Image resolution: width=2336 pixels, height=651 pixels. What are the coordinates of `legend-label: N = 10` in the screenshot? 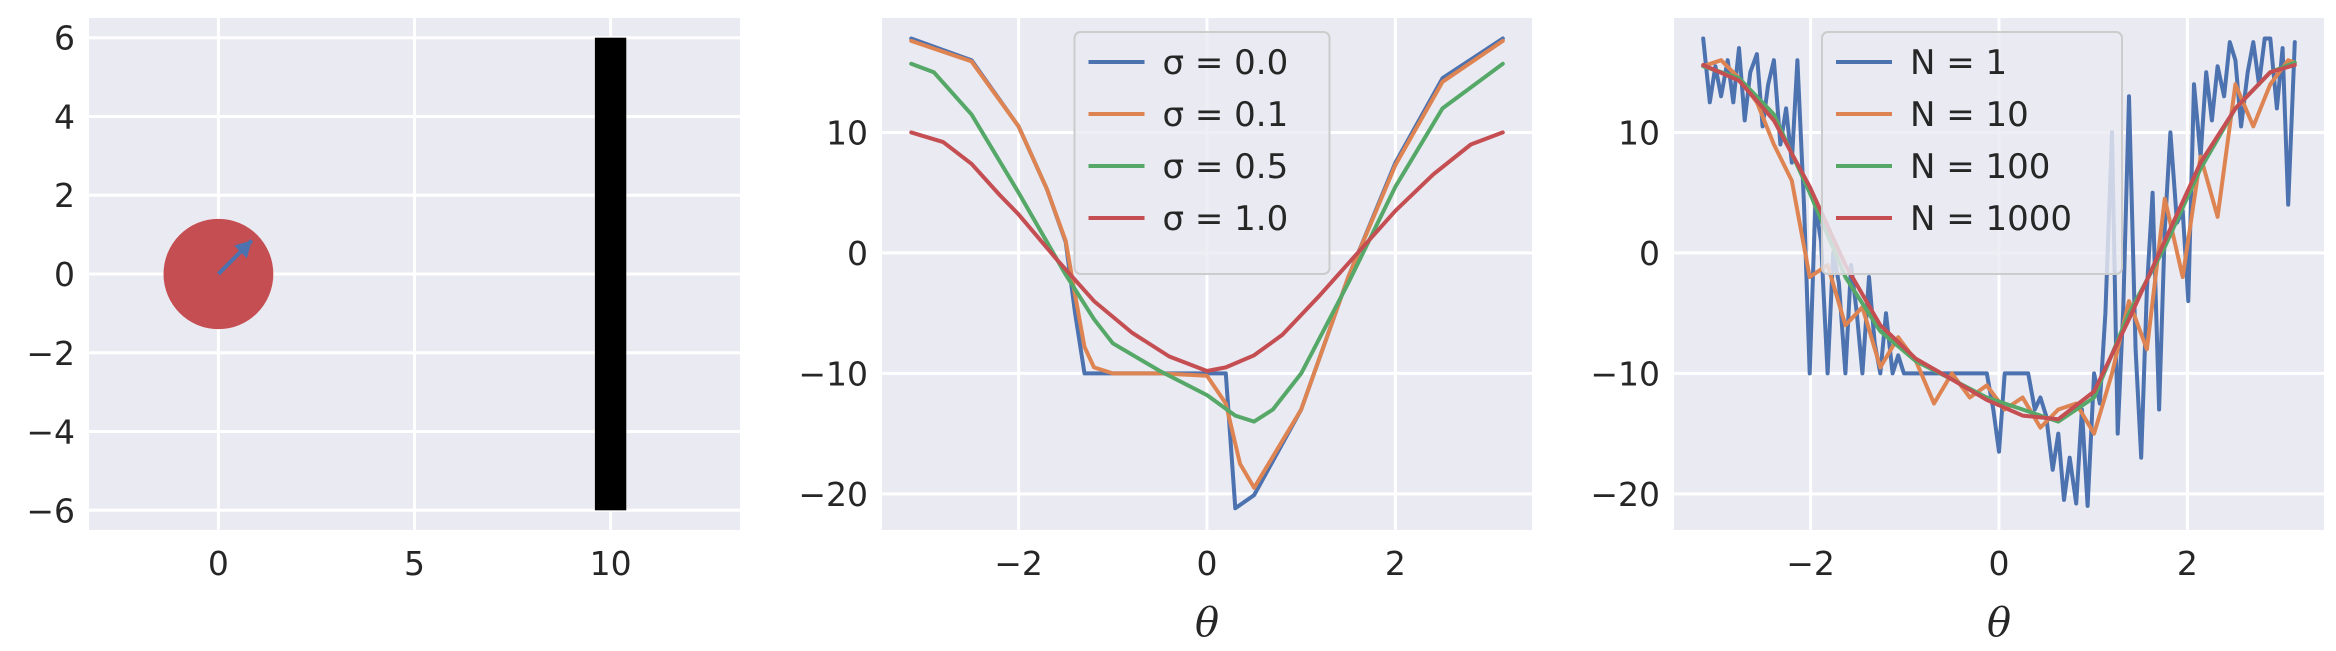 It's located at (1969, 115).